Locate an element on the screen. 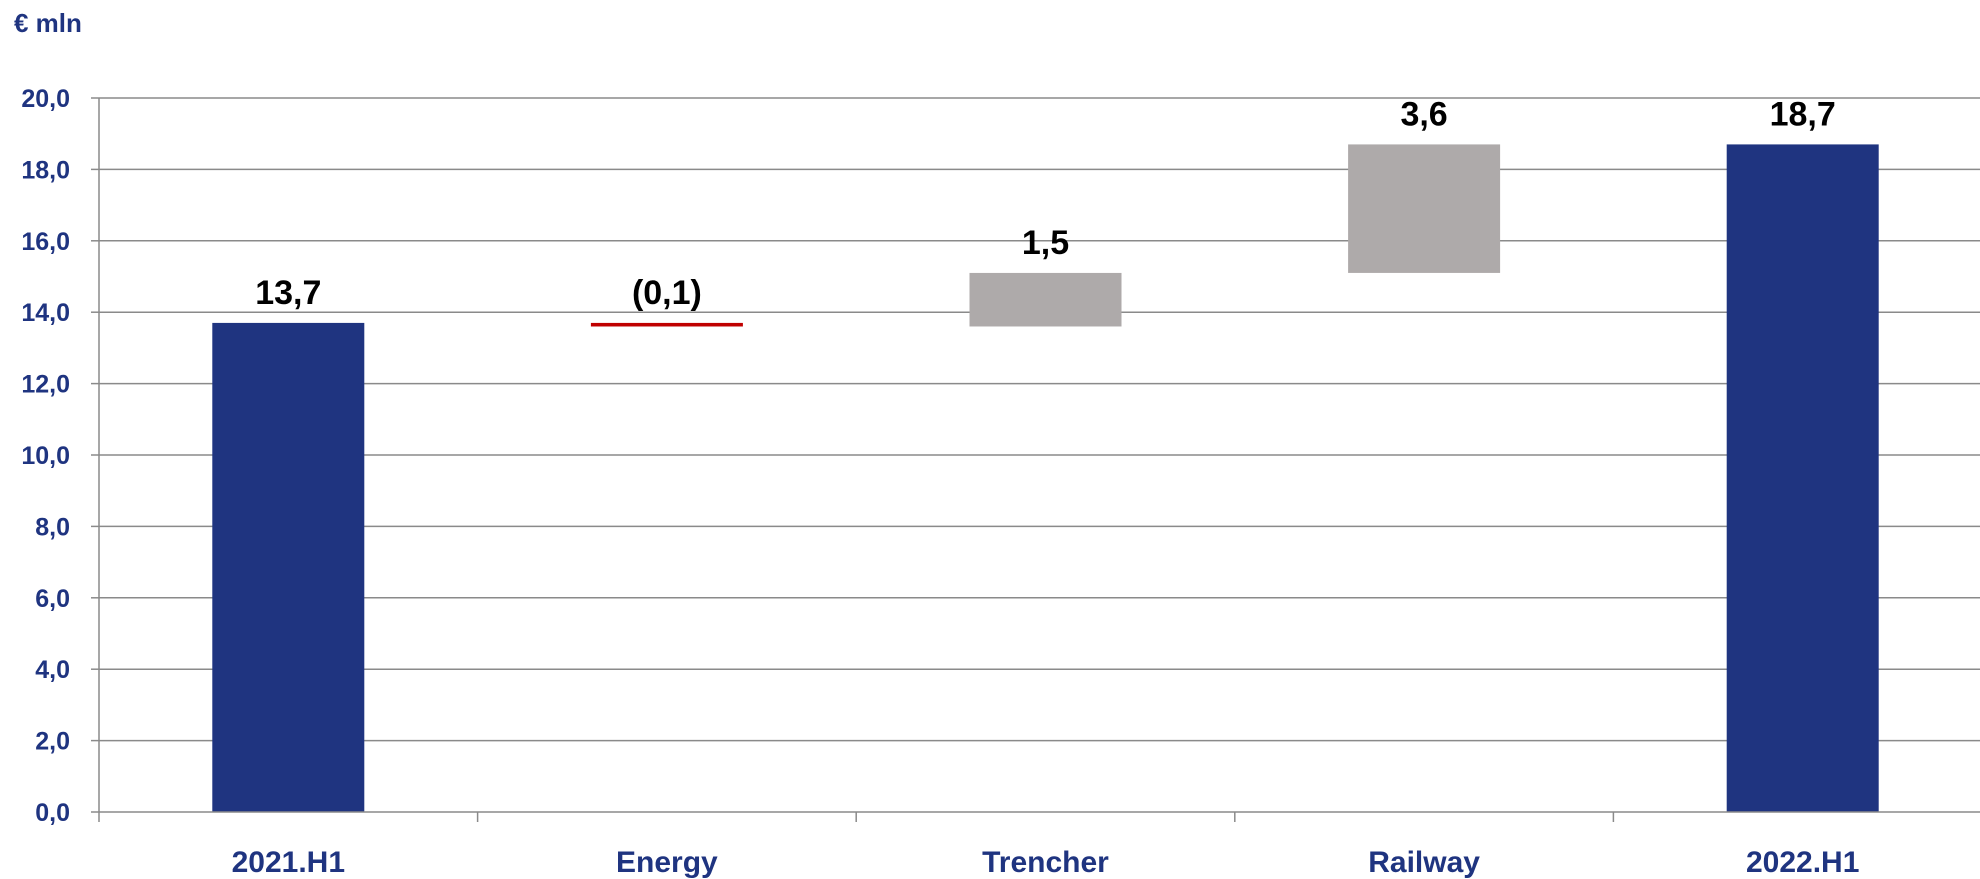  x-tick-label: Energy is located at coordinates (667, 862).